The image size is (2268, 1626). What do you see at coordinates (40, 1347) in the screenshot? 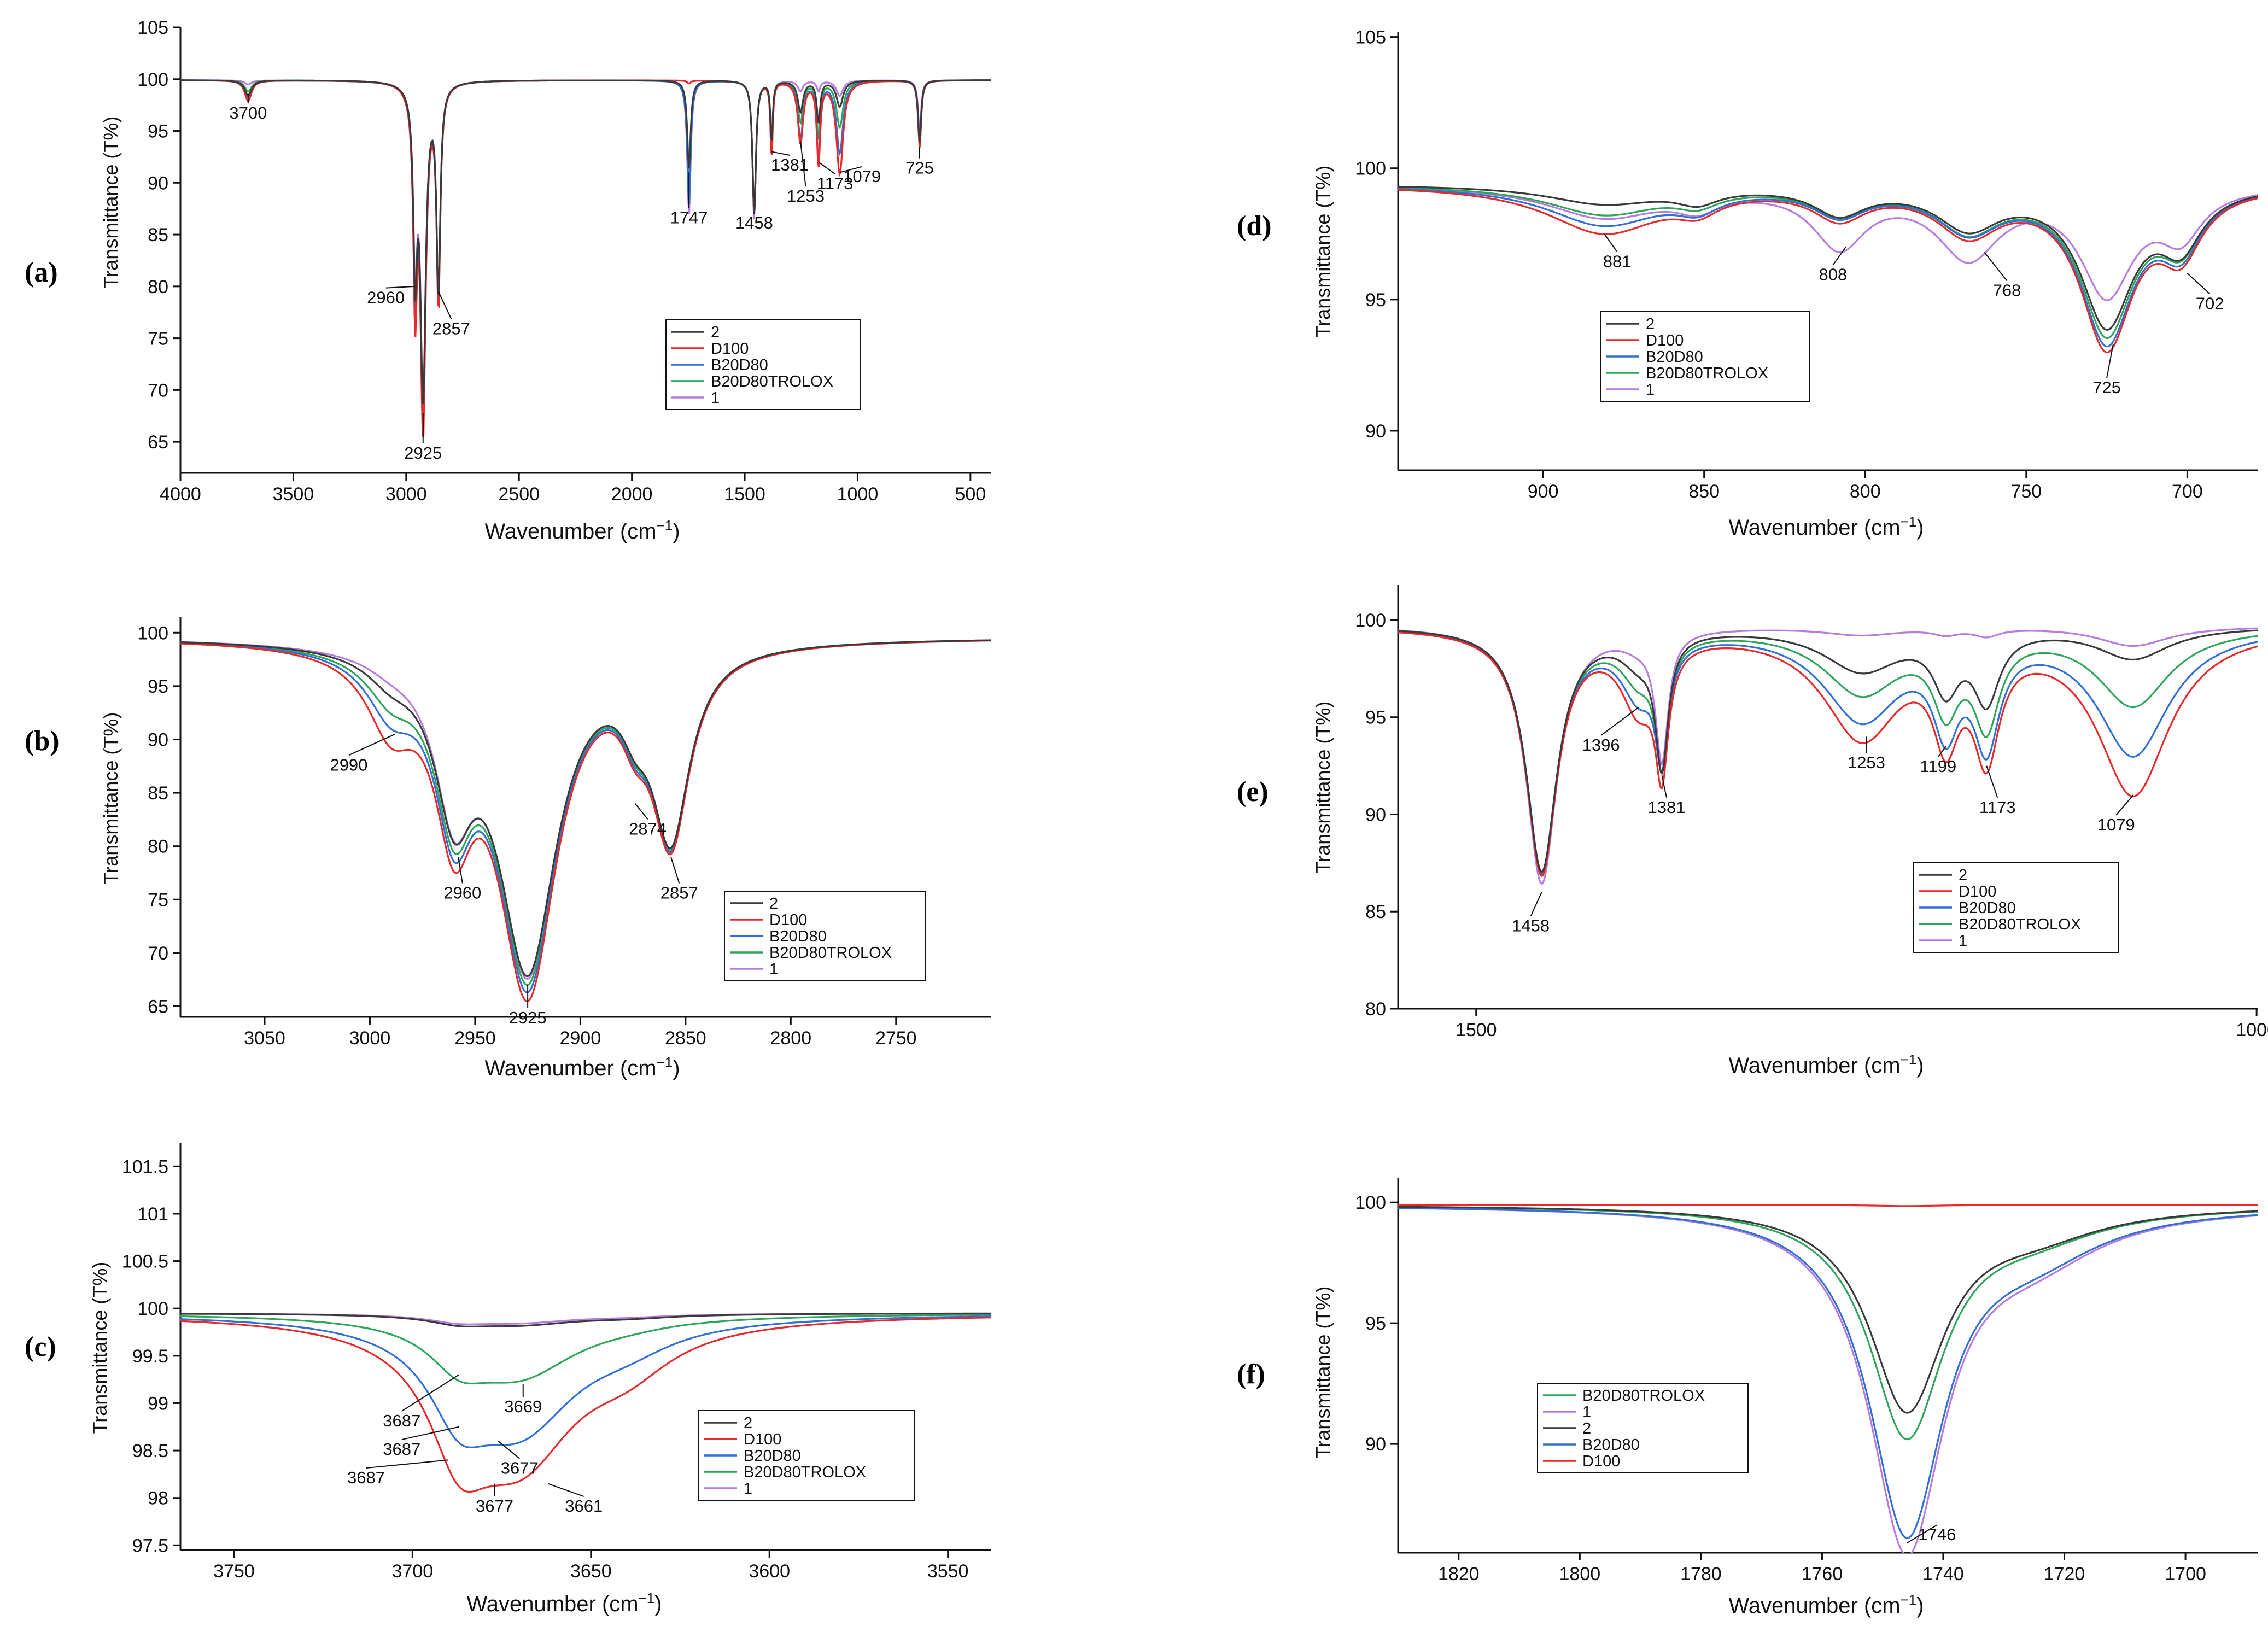
I see `panel-c-label: (c)` at bounding box center [40, 1347].